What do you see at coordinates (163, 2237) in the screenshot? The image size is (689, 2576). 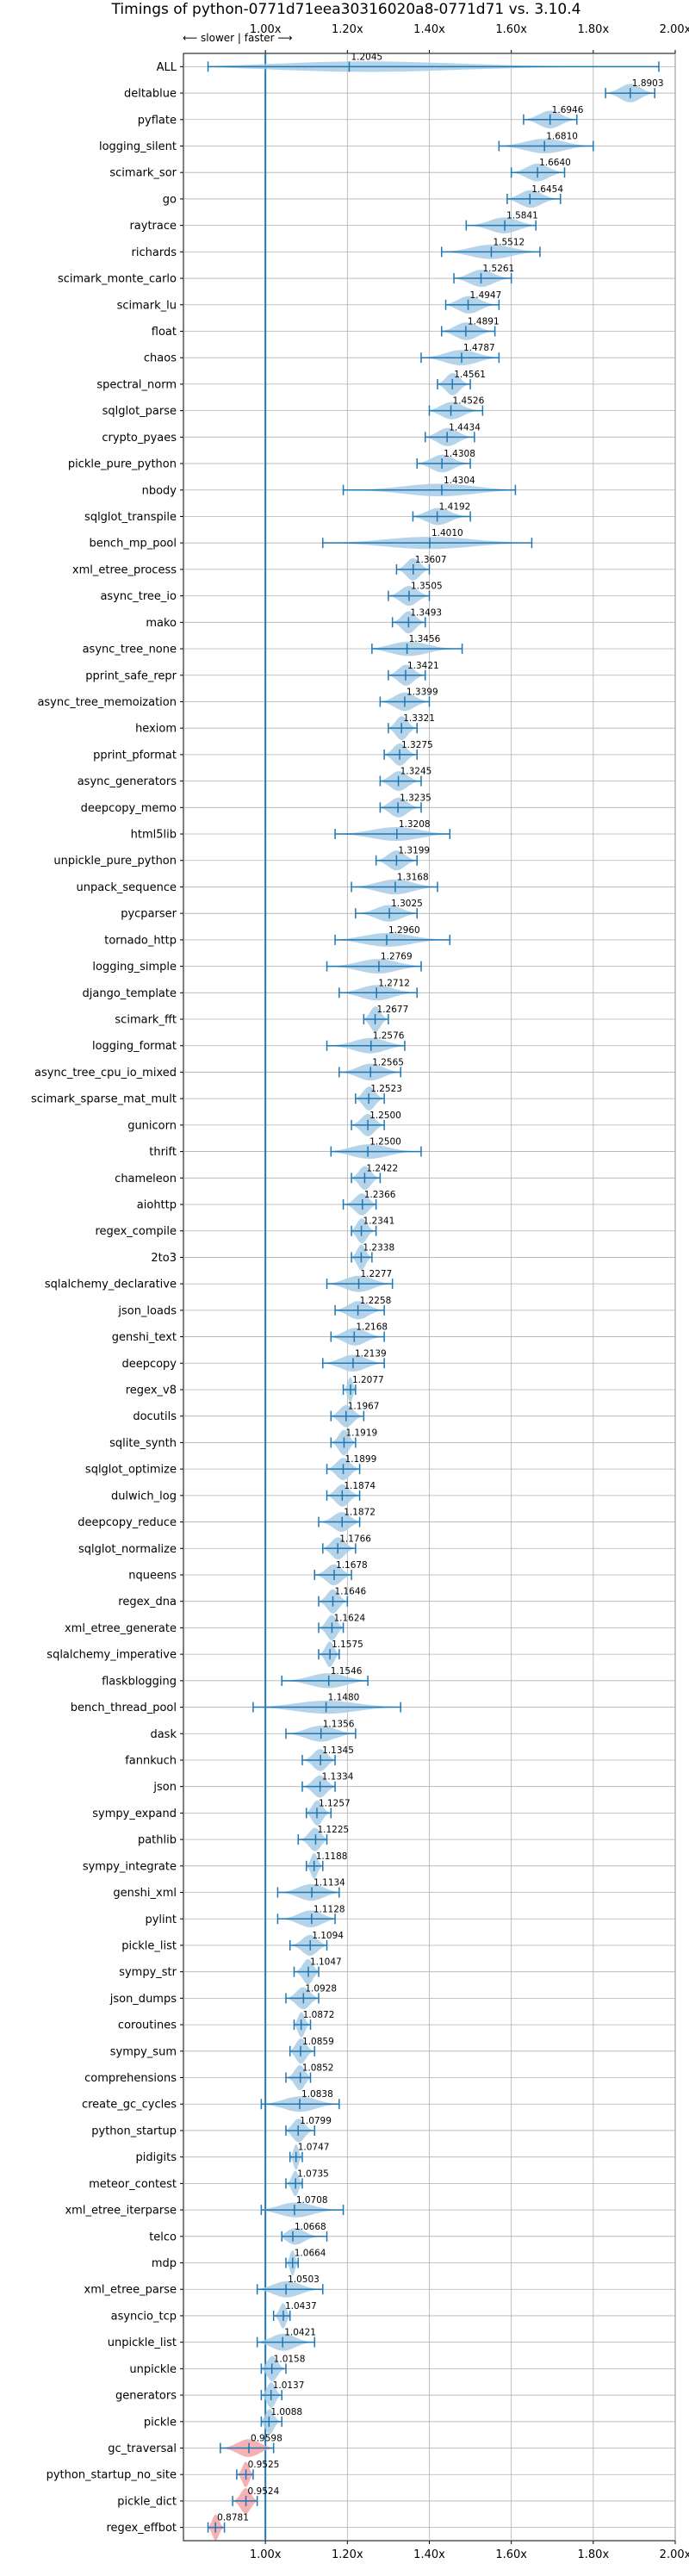 I see `category-label: telco` at bounding box center [163, 2237].